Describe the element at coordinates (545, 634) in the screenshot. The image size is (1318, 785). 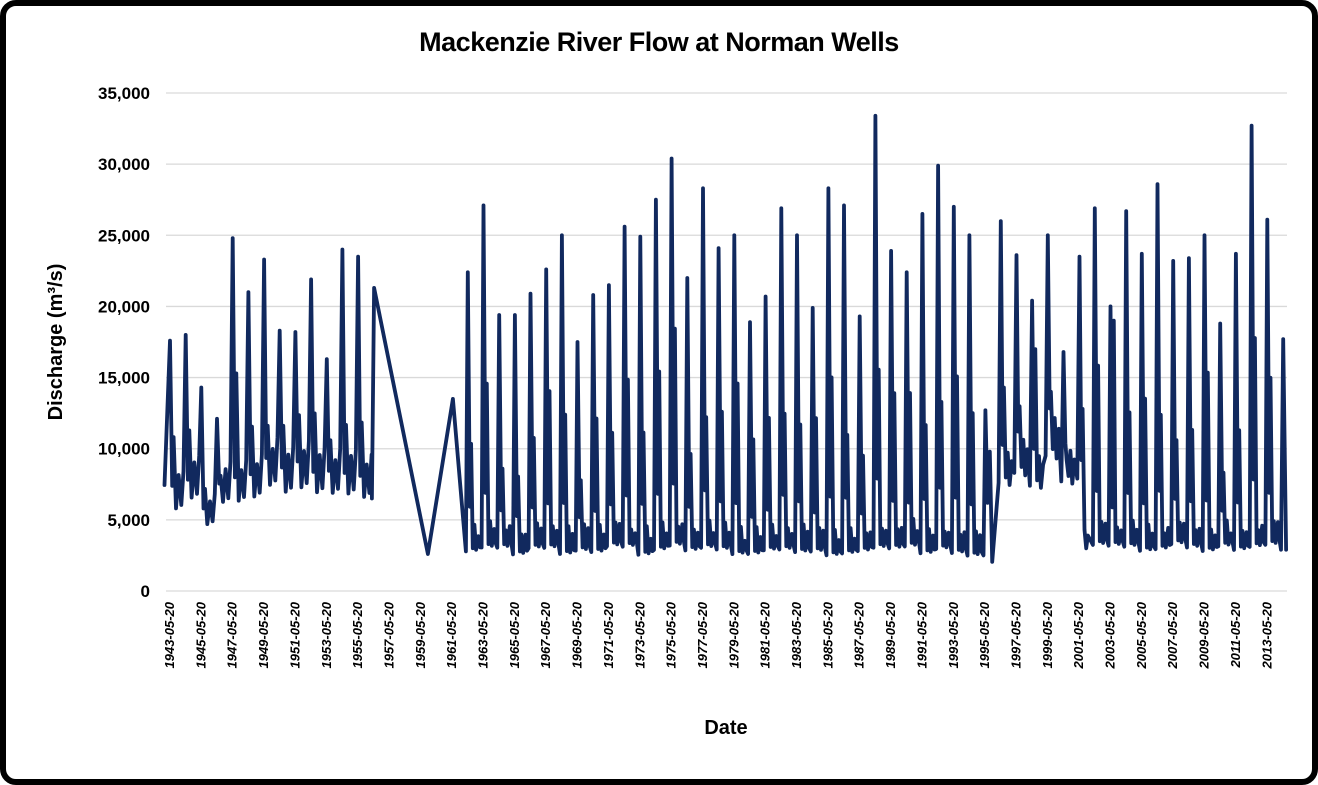
I see `x-tick-label: 1967-05-20` at that location.